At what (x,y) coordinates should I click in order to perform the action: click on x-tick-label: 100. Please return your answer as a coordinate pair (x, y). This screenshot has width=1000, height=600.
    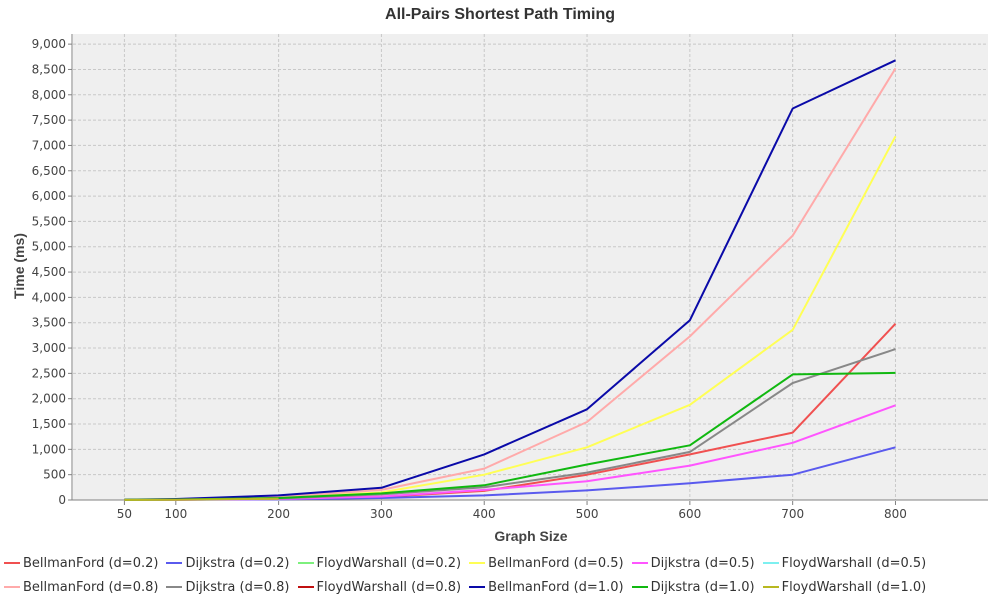
    Looking at the image, I should click on (175, 514).